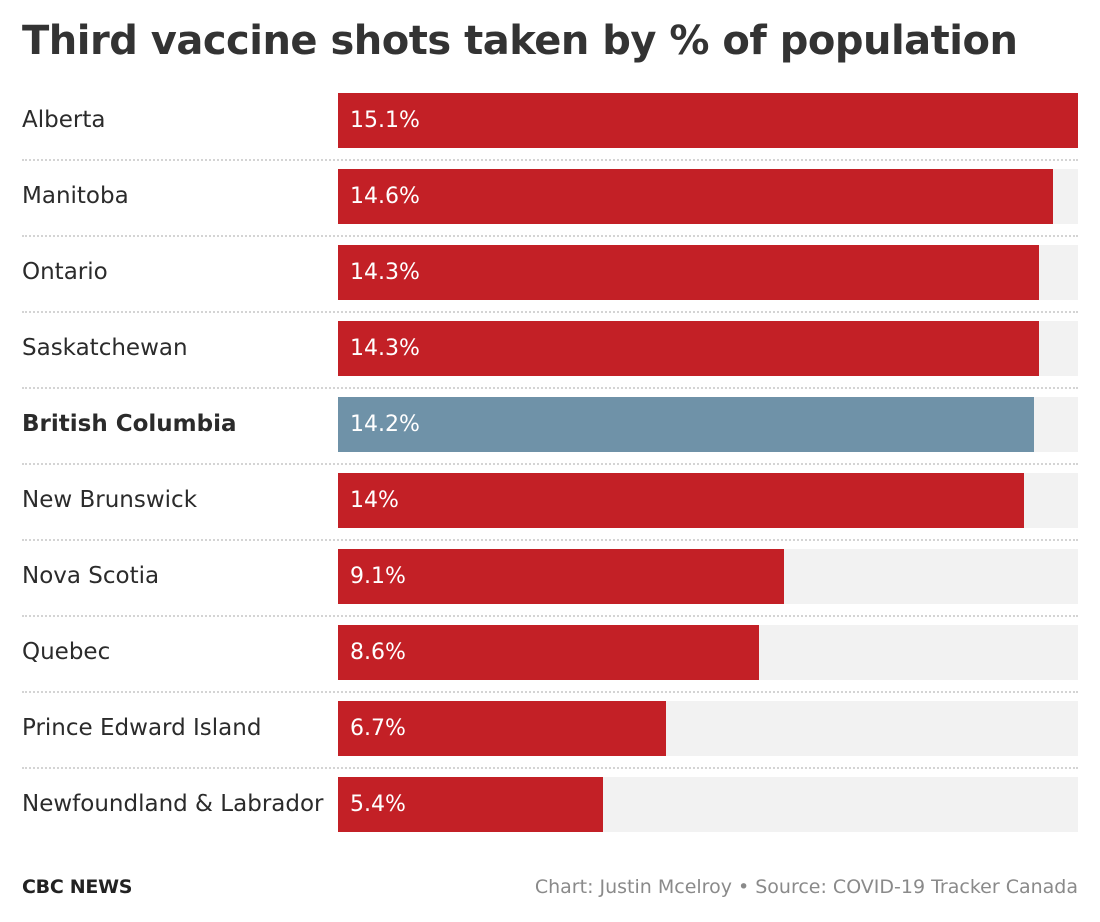  What do you see at coordinates (105, 348) in the screenshot?
I see `category-label: Saskatchewan` at bounding box center [105, 348].